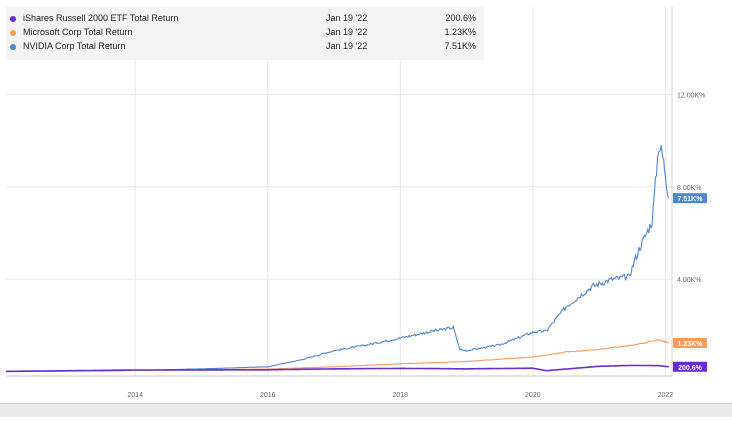  What do you see at coordinates (135, 395) in the screenshot?
I see `x-tick-label: 2014` at bounding box center [135, 395].